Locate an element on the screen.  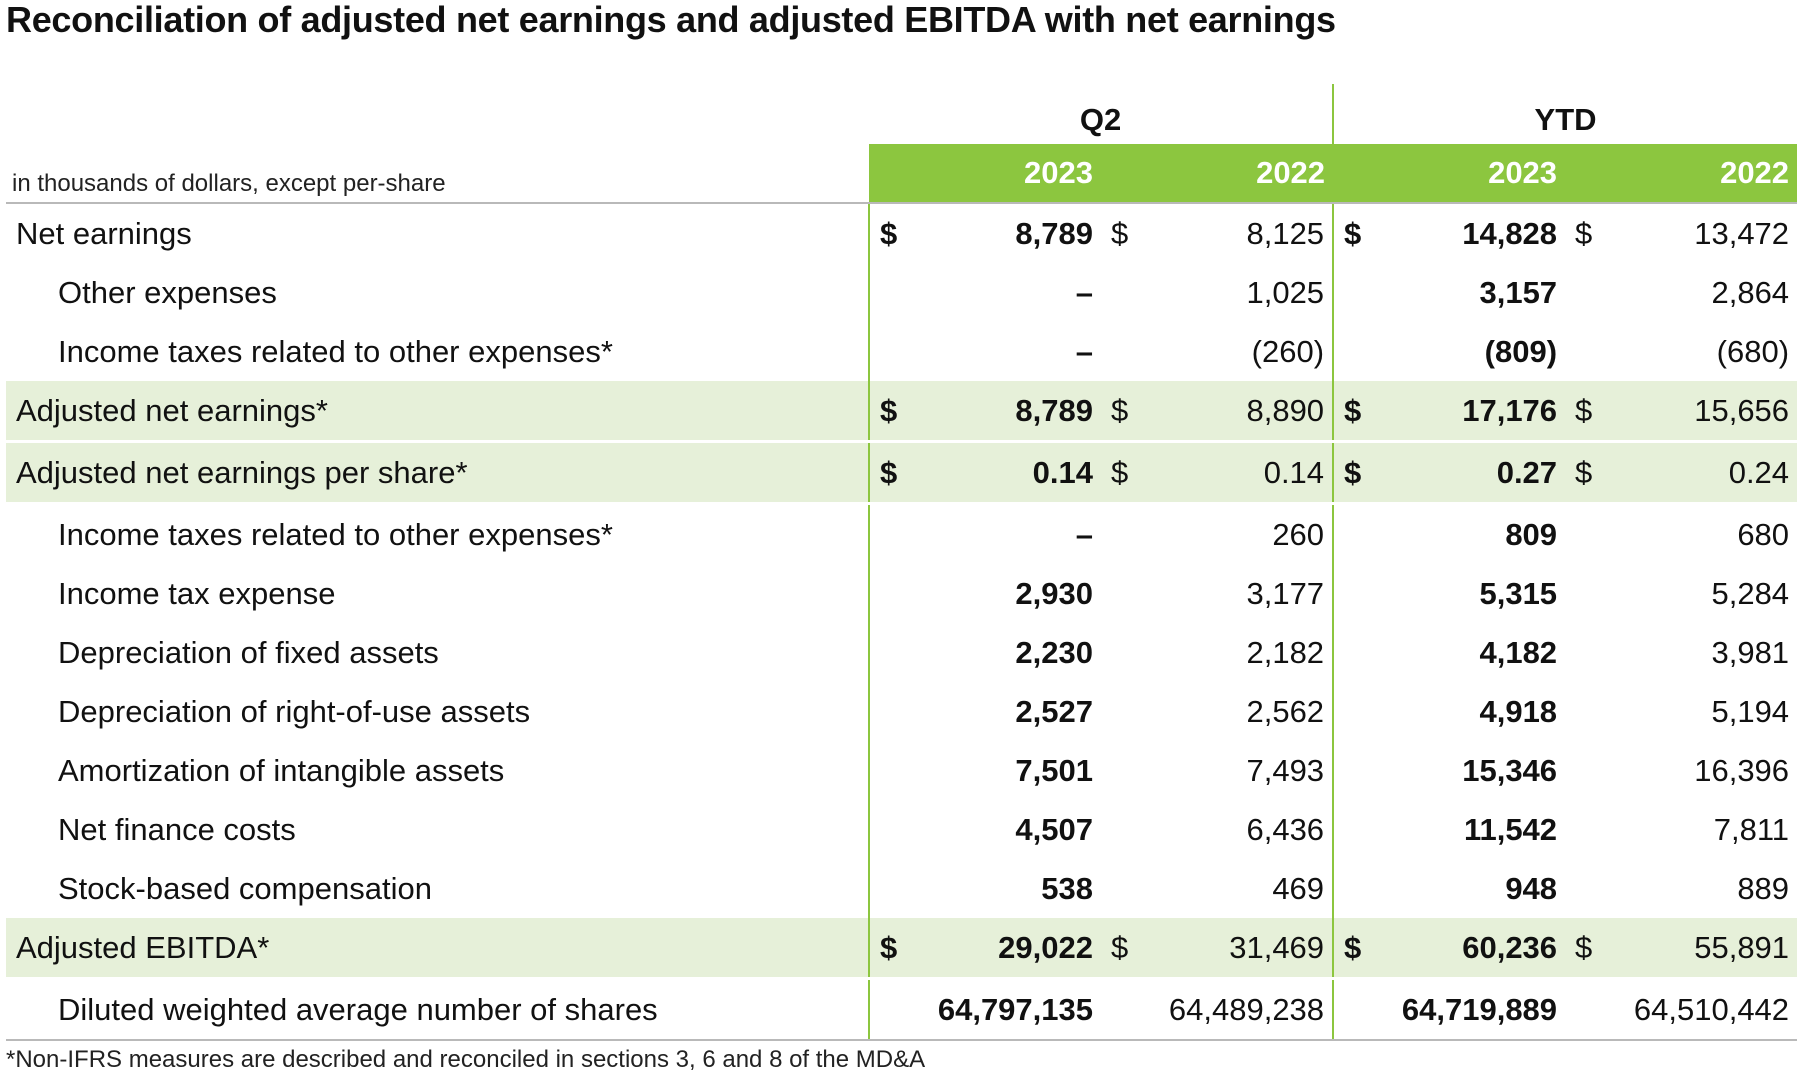
cell-q2-2023: 0.14 is located at coordinates (1006, 473).